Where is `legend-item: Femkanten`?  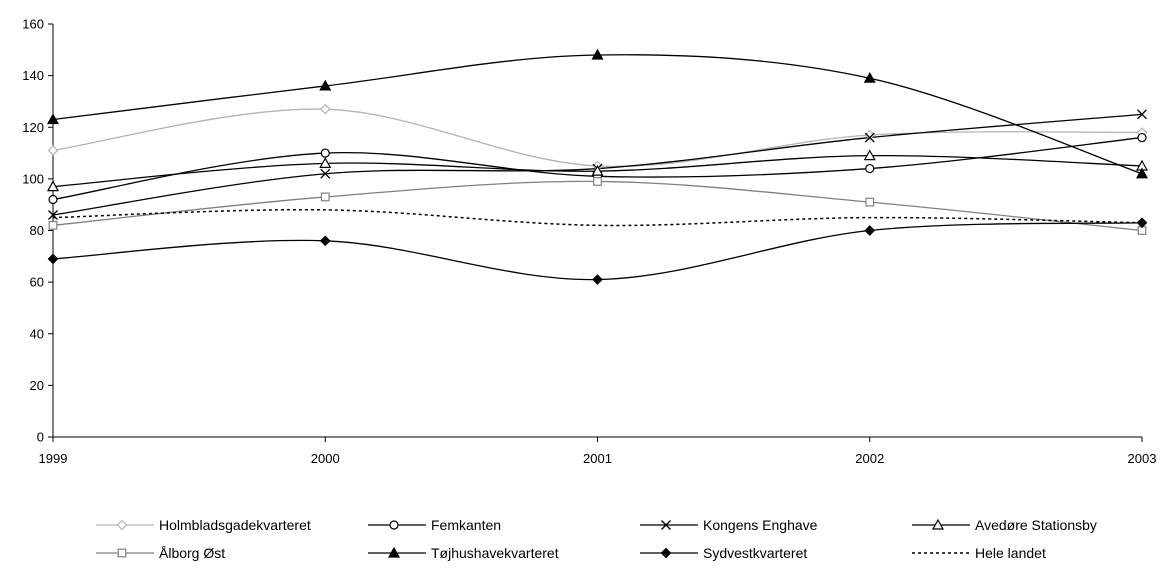
legend-item: Femkanten is located at coordinates (434, 525).